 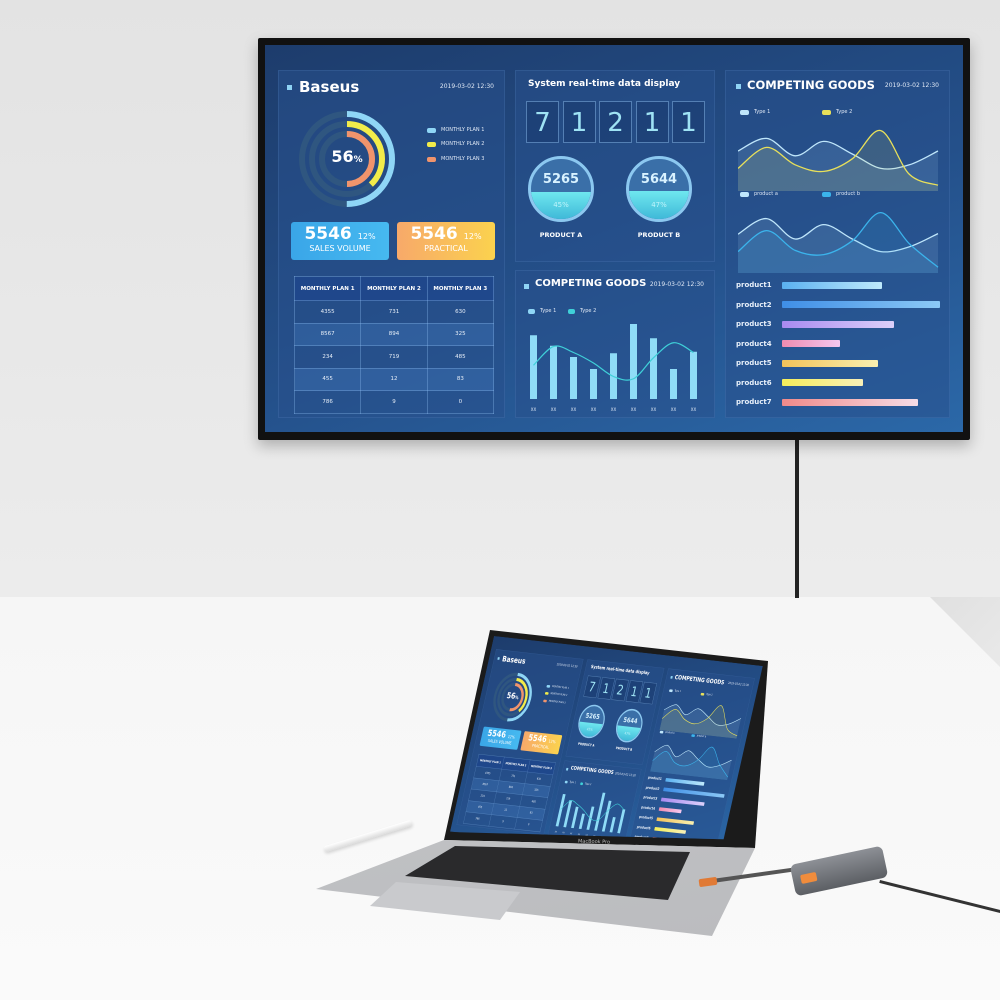 I want to click on table-row: 4355 731 630, so click(x=394, y=312).